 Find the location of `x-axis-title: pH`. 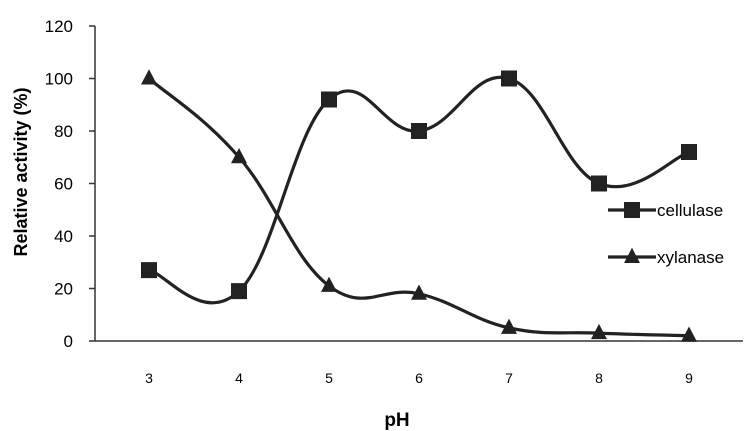

x-axis-title: pH is located at coordinates (396, 420).